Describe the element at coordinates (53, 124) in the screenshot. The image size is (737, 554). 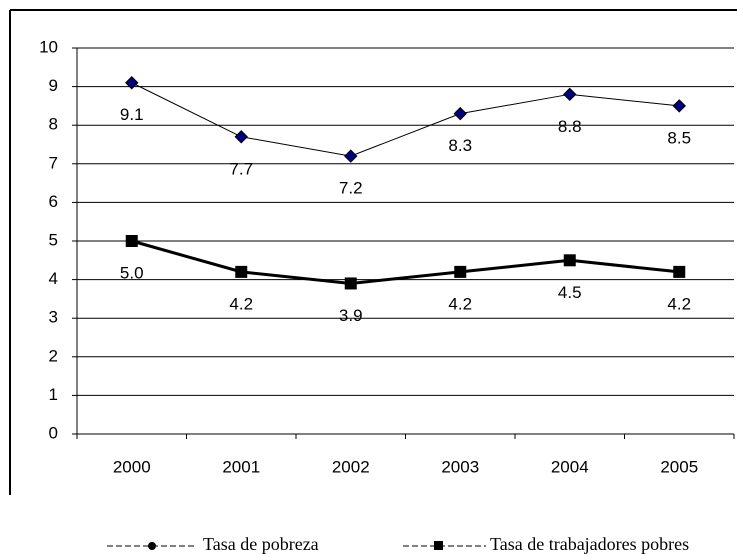
I see `y-tick-label: 8` at that location.